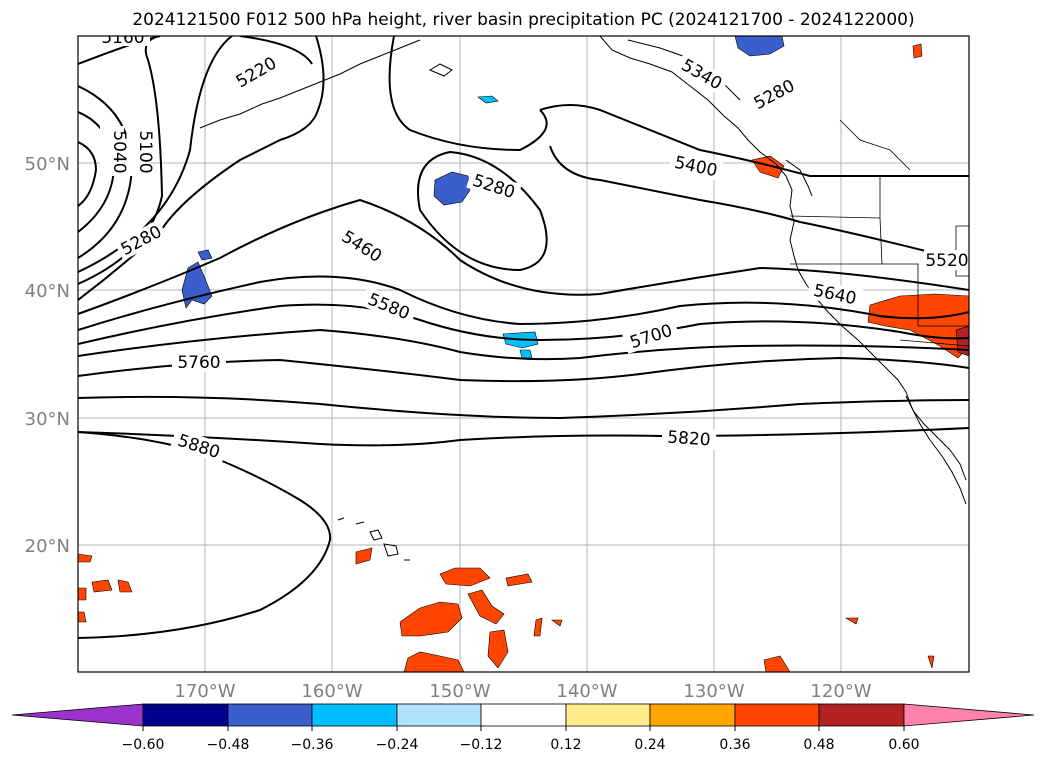 This screenshot has width=1047, height=765. I want to click on lon-label: 170°W, so click(204, 691).